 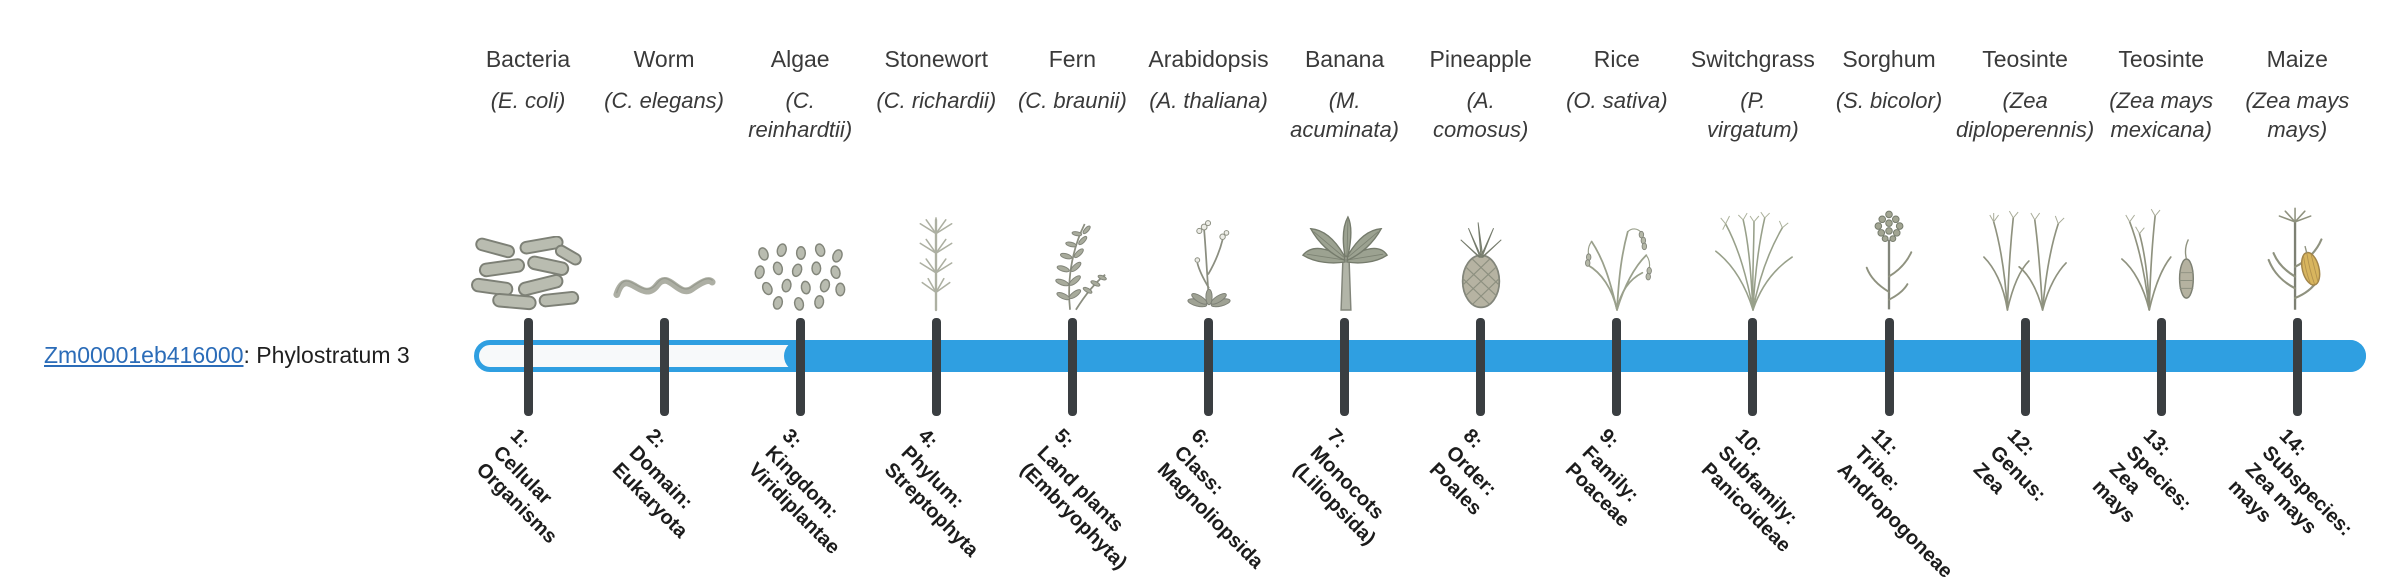 What do you see at coordinates (2297, 259) in the screenshot?
I see `maize-icon` at bounding box center [2297, 259].